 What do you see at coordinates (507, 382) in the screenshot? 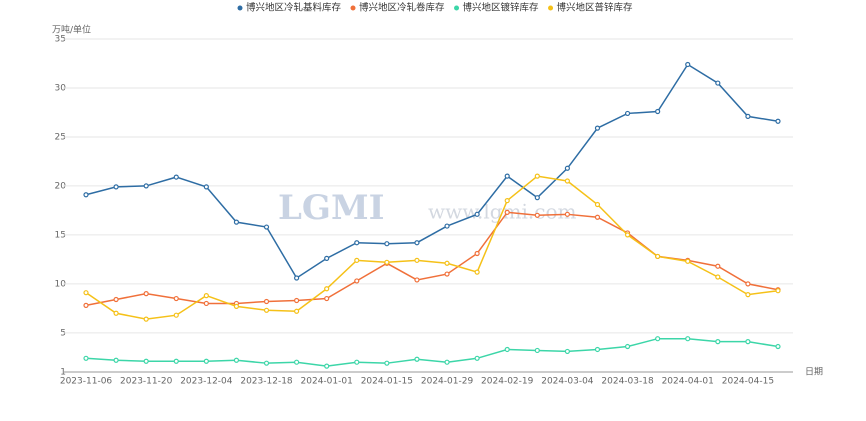
I see `x-tick-label: 2024-02-19` at bounding box center [507, 382].